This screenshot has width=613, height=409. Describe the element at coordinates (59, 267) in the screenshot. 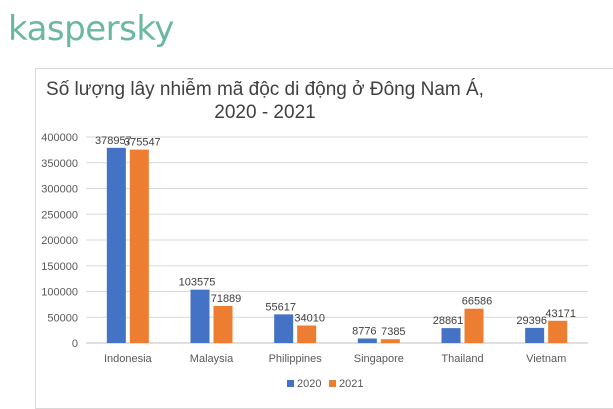

I see `y-tick-label: 150000` at that location.